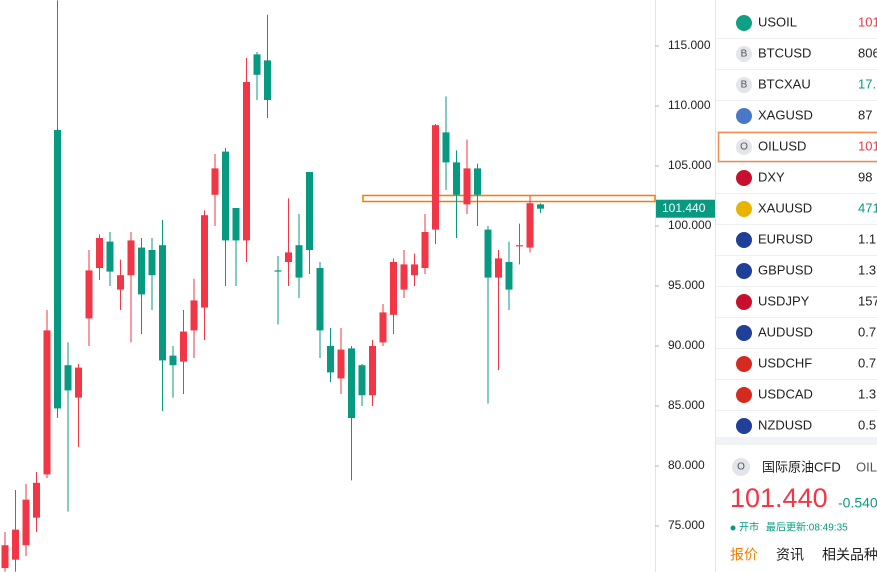 This screenshot has width=877, height=572. I want to click on symbol-name: EURUSD, so click(785, 238).